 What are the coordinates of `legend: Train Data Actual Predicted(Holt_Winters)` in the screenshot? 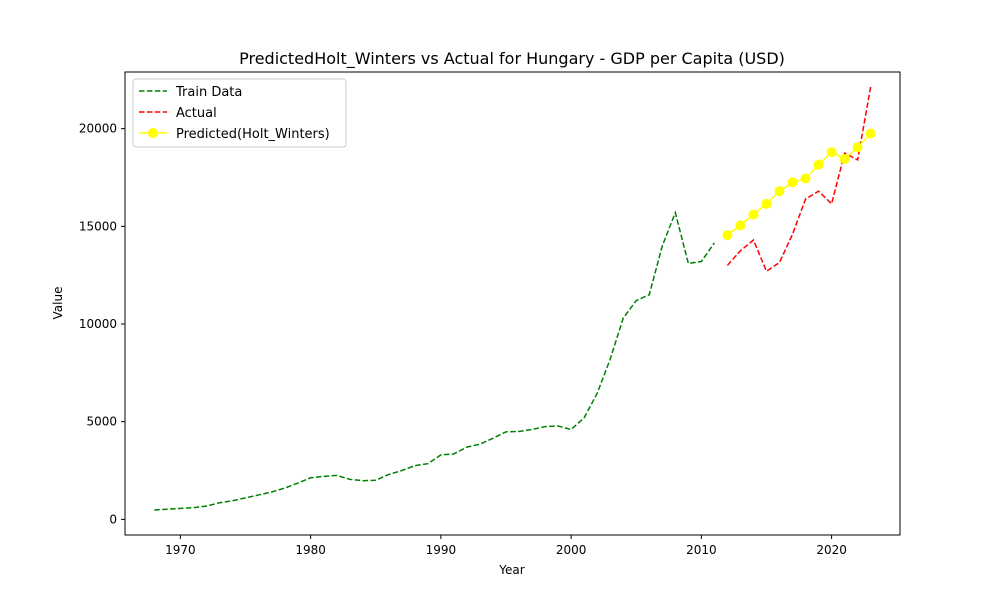 It's located at (239, 113).